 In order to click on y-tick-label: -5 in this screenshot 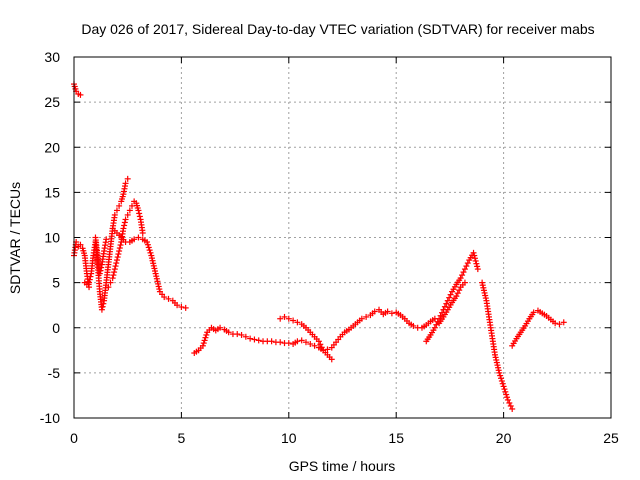, I will do `click(54, 373)`.